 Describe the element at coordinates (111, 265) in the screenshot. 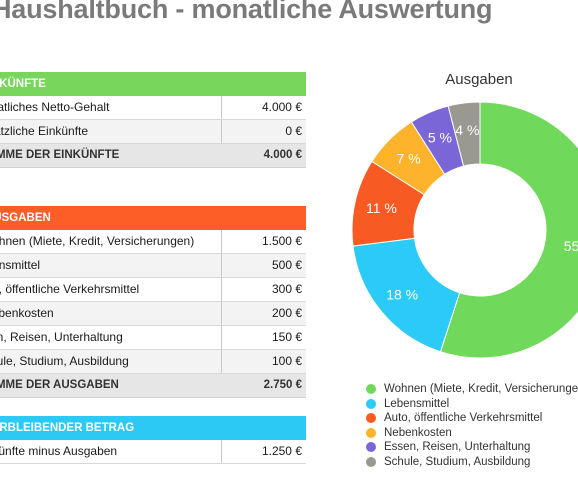

I see `row-label: Lebensmittel` at that location.